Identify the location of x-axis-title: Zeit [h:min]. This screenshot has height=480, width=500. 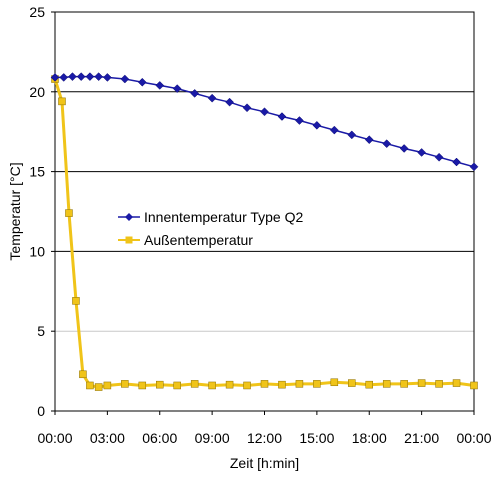
(264, 463).